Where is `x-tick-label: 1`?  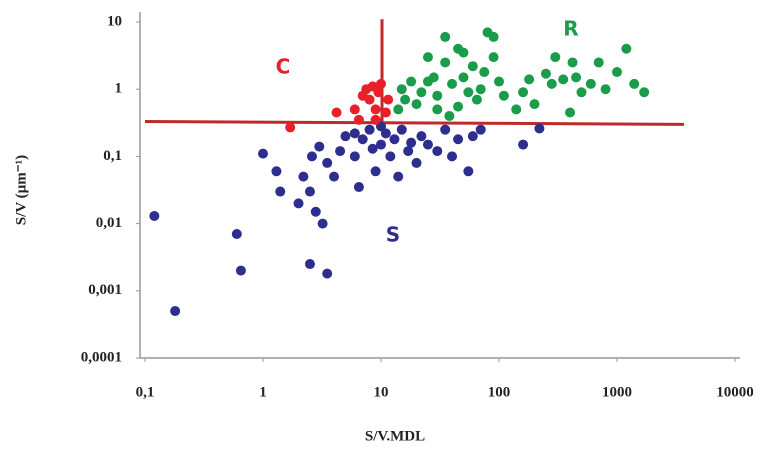
x-tick-label: 1 is located at coordinates (263, 392).